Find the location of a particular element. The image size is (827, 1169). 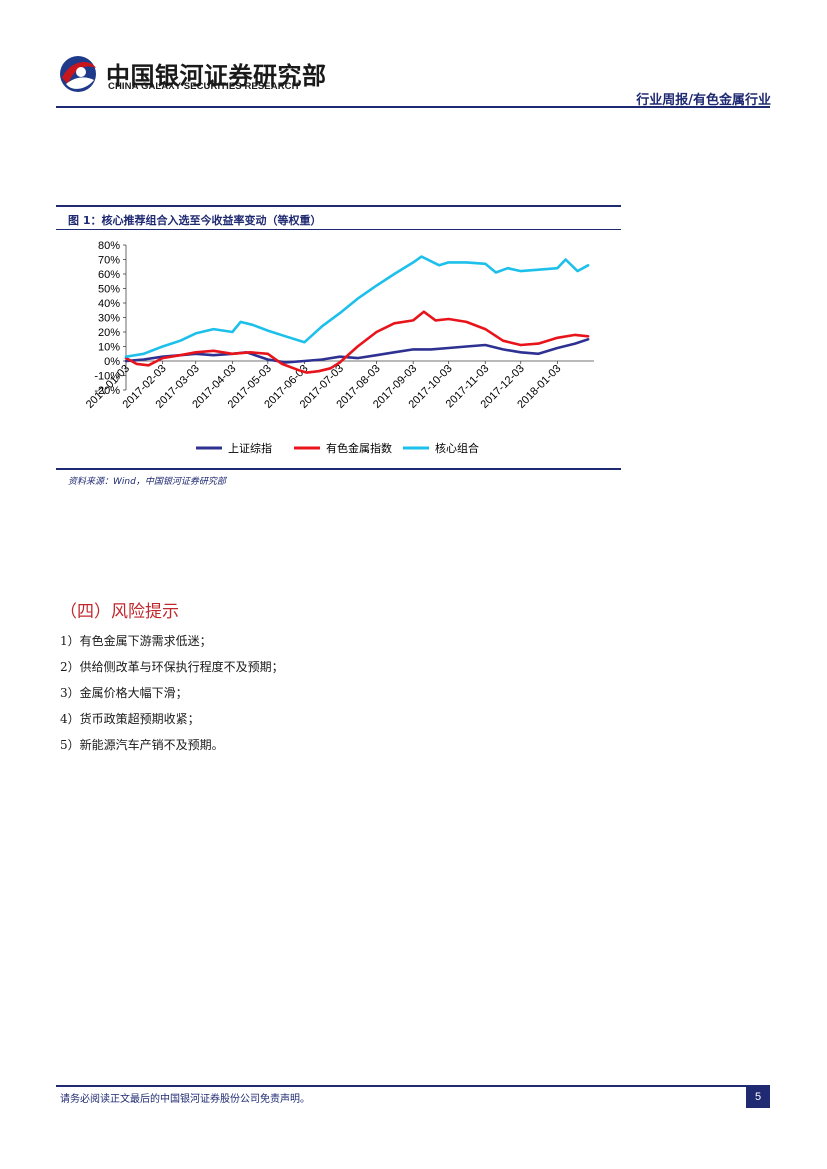

legend-label: 有色金属指数 is located at coordinates (359, 448).